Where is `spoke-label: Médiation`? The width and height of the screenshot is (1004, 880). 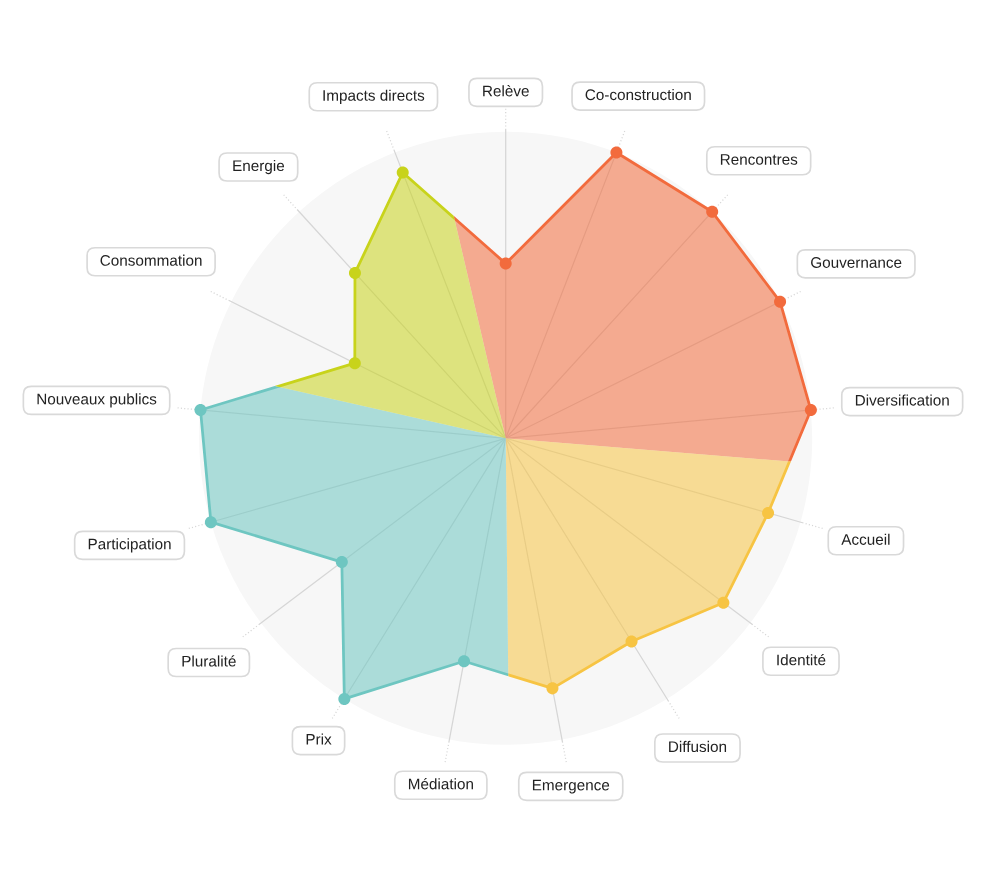
spoke-label: Médiation is located at coordinates (440, 783).